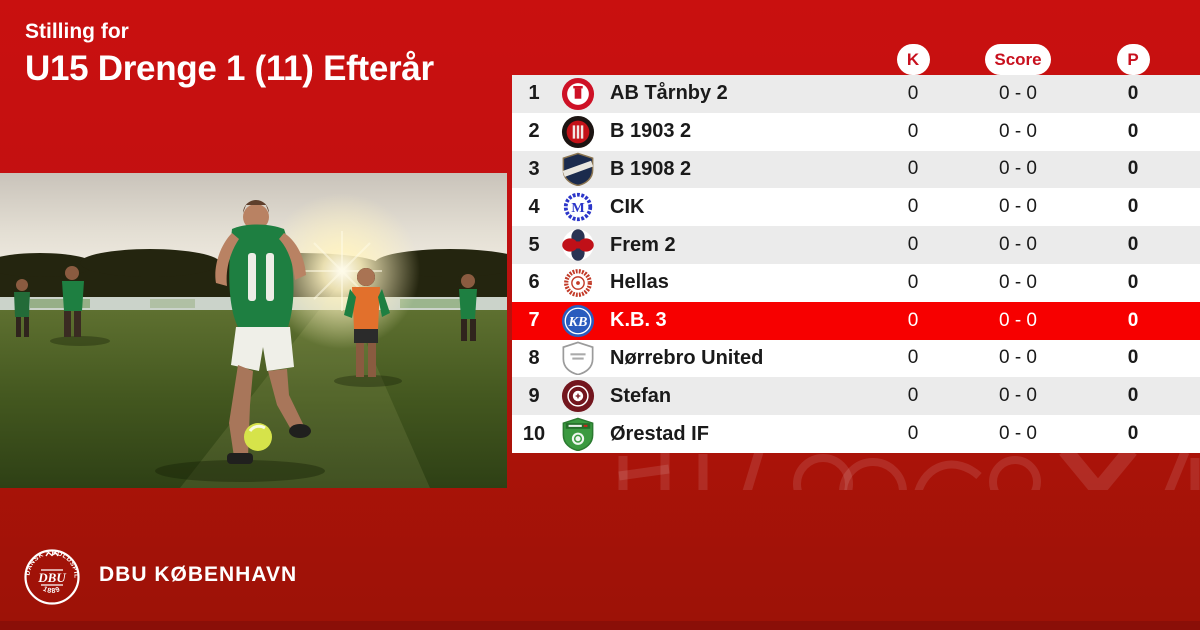  I want to click on position-number: 10, so click(534, 433).